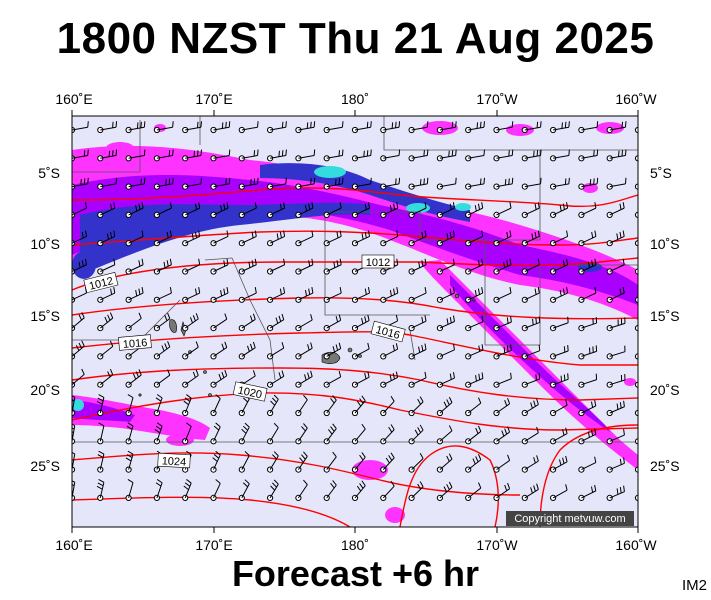  Describe the element at coordinates (355, 573) in the screenshot. I see `forecast-label: Forecast +6 hr` at that location.